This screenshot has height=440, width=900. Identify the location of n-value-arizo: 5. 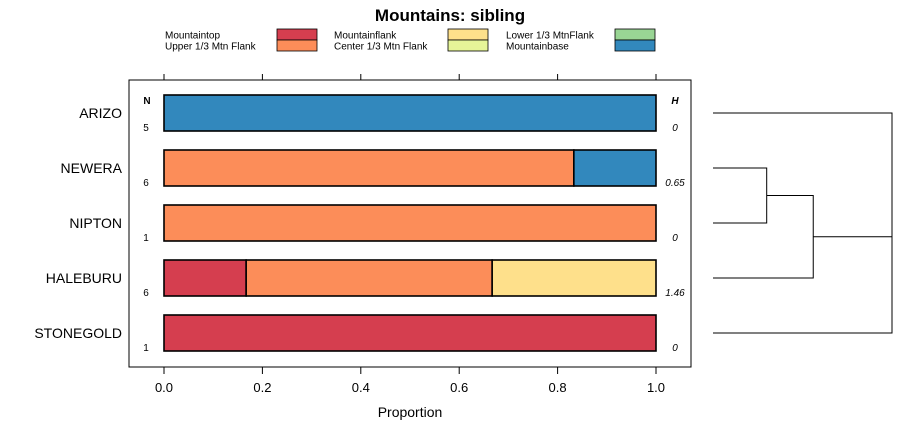
(146, 128).